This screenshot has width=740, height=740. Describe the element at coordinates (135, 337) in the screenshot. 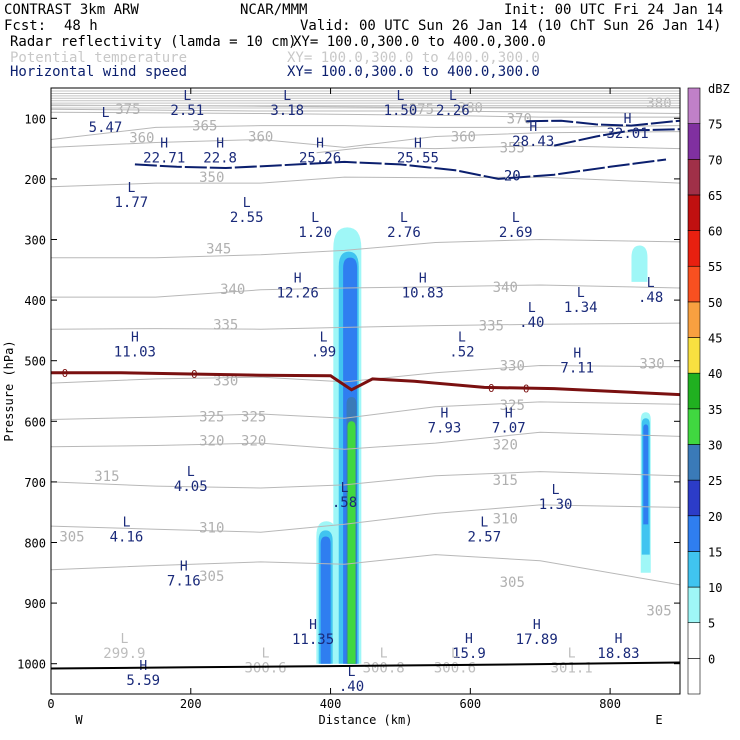

I see `extremum-mark-21: H` at that location.